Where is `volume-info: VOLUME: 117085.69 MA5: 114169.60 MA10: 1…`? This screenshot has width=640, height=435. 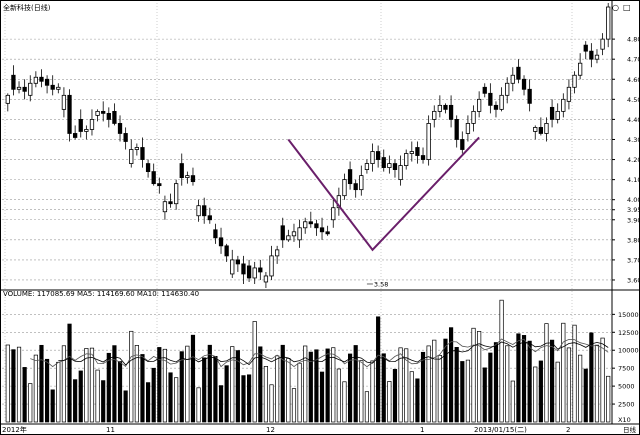
volume-info: VOLUME: 117085.69 MA5: 114169.60 MA10: 1… is located at coordinates (101, 294).